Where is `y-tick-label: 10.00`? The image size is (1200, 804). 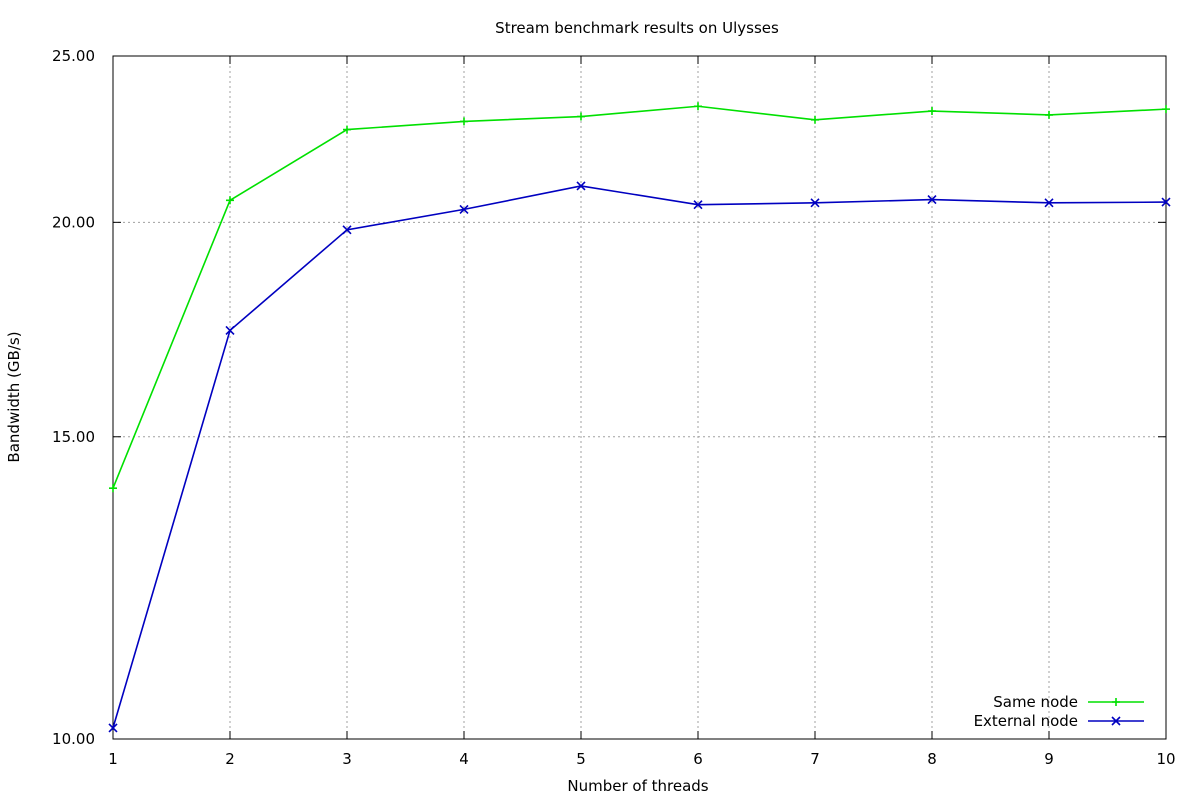
y-tick-label: 10.00 is located at coordinates (73, 739).